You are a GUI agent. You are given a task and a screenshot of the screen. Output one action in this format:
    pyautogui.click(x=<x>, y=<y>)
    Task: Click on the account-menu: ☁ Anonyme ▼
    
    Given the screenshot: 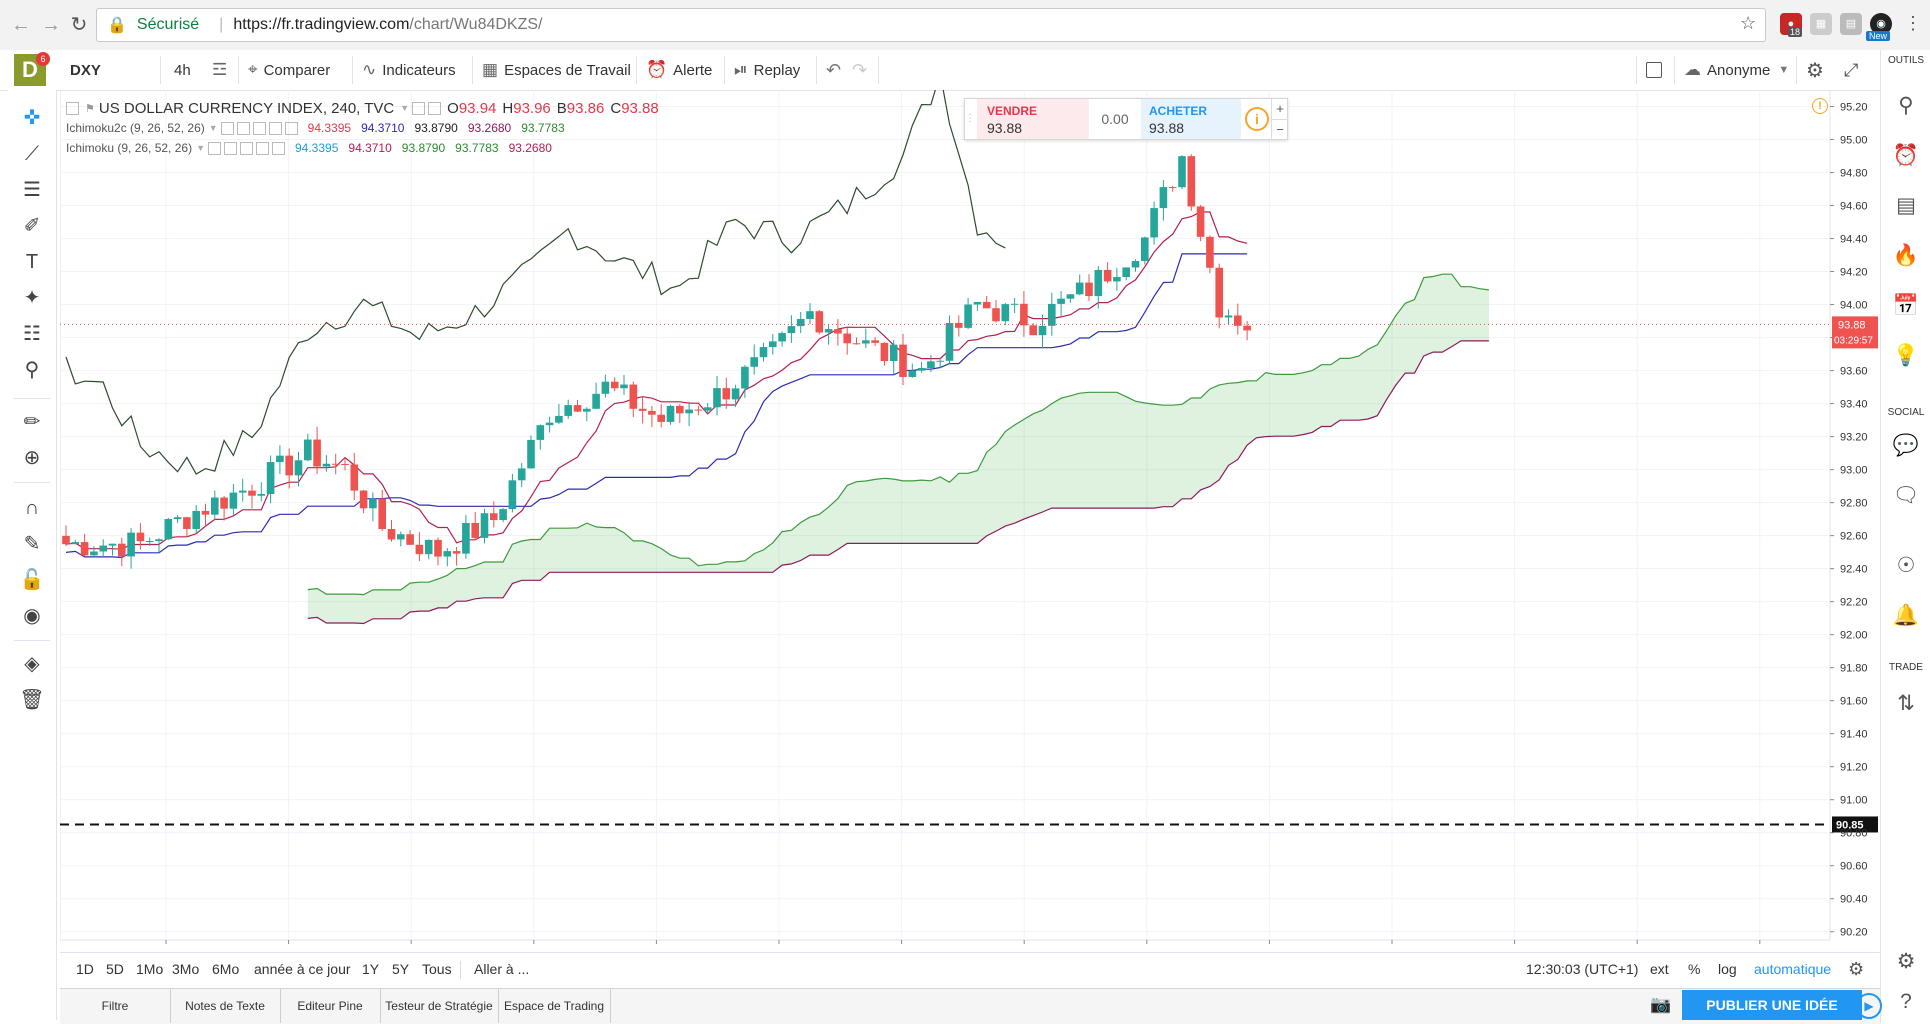 What is the action you would take?
    pyautogui.click(x=1736, y=70)
    